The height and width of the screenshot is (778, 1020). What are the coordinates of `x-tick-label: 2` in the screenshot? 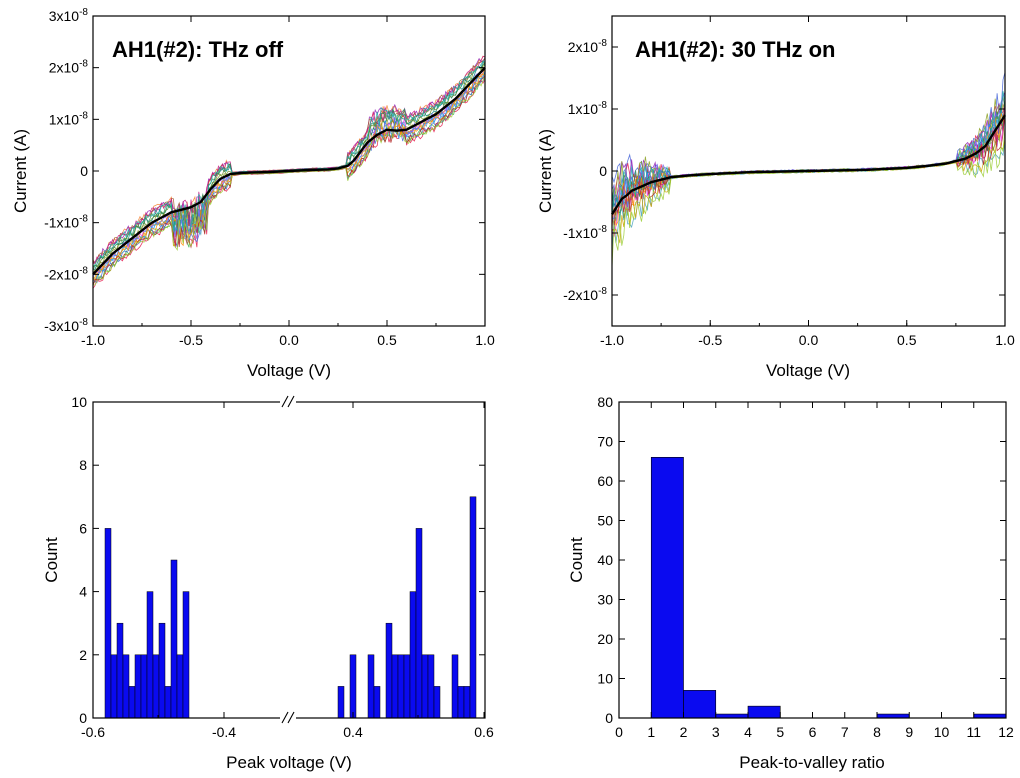 It's located at (684, 732).